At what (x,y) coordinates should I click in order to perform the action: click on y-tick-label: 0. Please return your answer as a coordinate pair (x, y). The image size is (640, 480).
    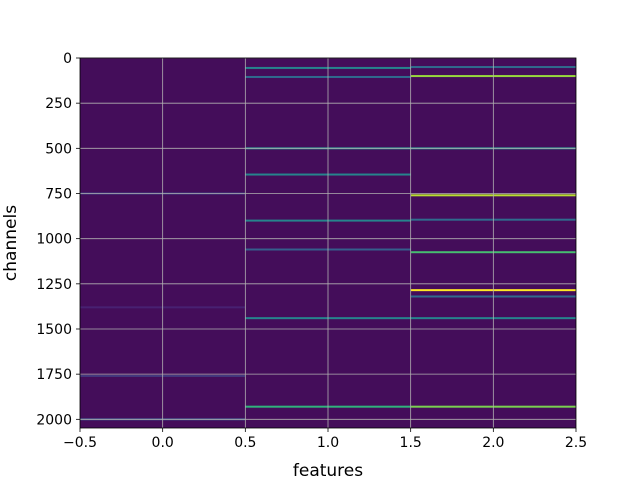
    Looking at the image, I should click on (67, 59).